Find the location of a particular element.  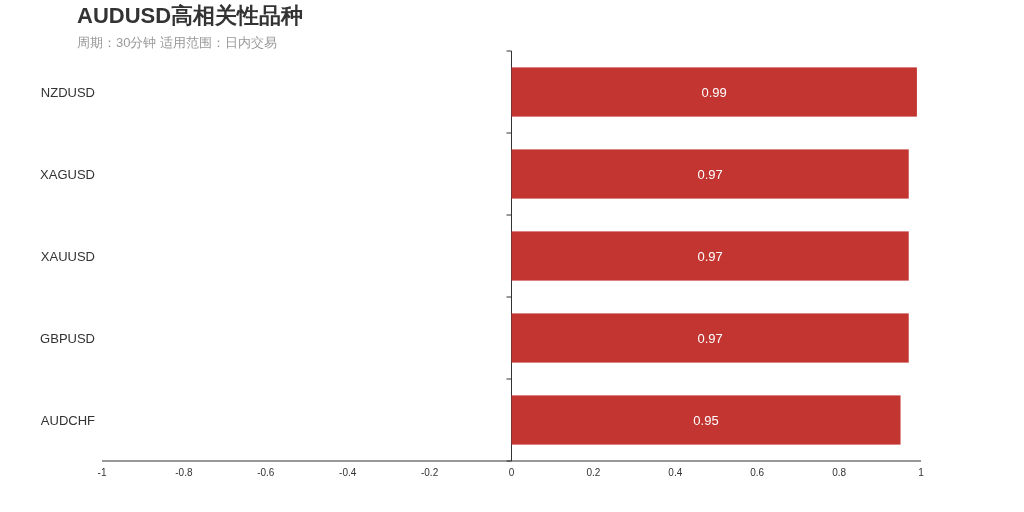

x-tick-label: -1 is located at coordinates (102, 472).